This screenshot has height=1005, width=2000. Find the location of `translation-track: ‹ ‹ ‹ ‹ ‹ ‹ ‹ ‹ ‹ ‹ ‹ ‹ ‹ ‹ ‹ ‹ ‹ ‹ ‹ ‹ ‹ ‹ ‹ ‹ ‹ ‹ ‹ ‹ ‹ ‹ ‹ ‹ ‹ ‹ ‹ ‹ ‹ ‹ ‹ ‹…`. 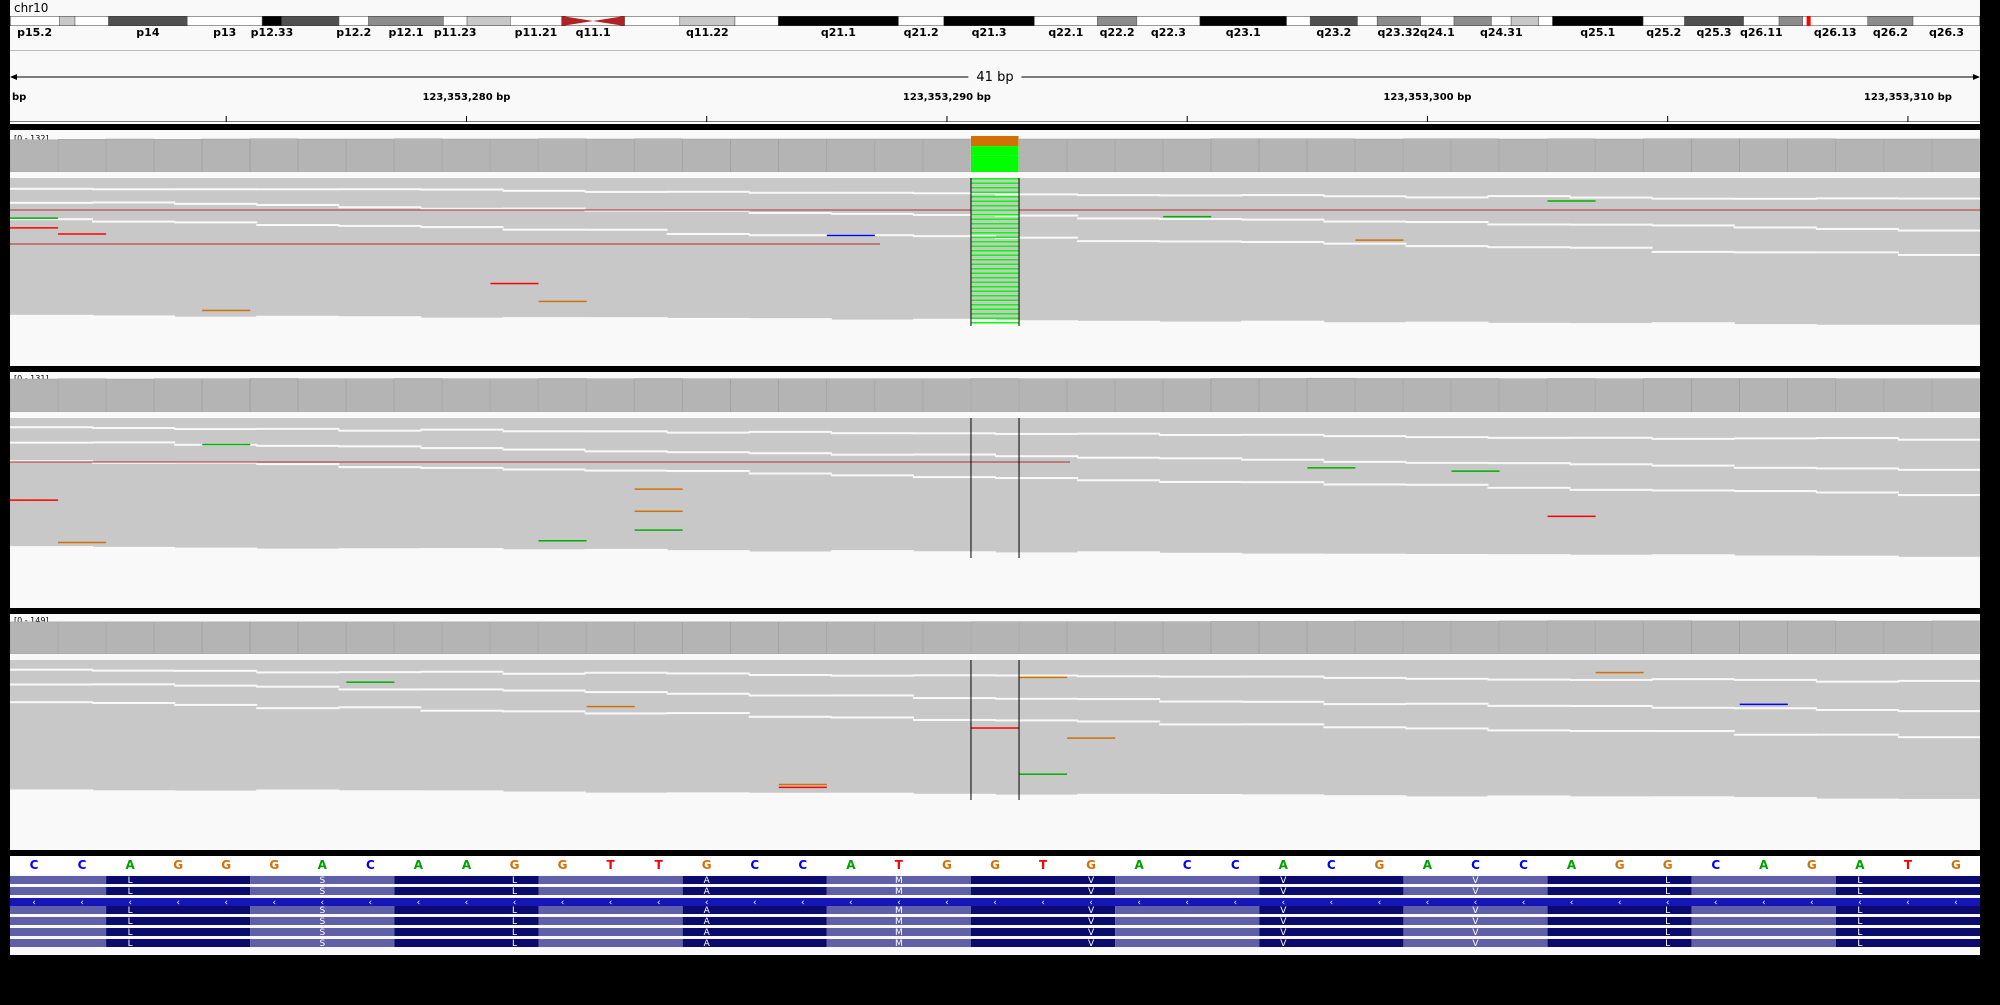

translation-track: ‹ ‹ ‹ ‹ ‹ ‹ ‹ ‹ ‹ ‹ ‹ ‹ ‹ ‹ ‹ ‹ ‹ ‹ ‹ ‹ ‹ ‹ ‹ ‹ ‹ ‹ ‹ ‹ ‹ ‹ ‹ ‹ ‹ ‹ ‹ ‹ ‹ ‹ ‹ ‹… is located at coordinates (995, 912).